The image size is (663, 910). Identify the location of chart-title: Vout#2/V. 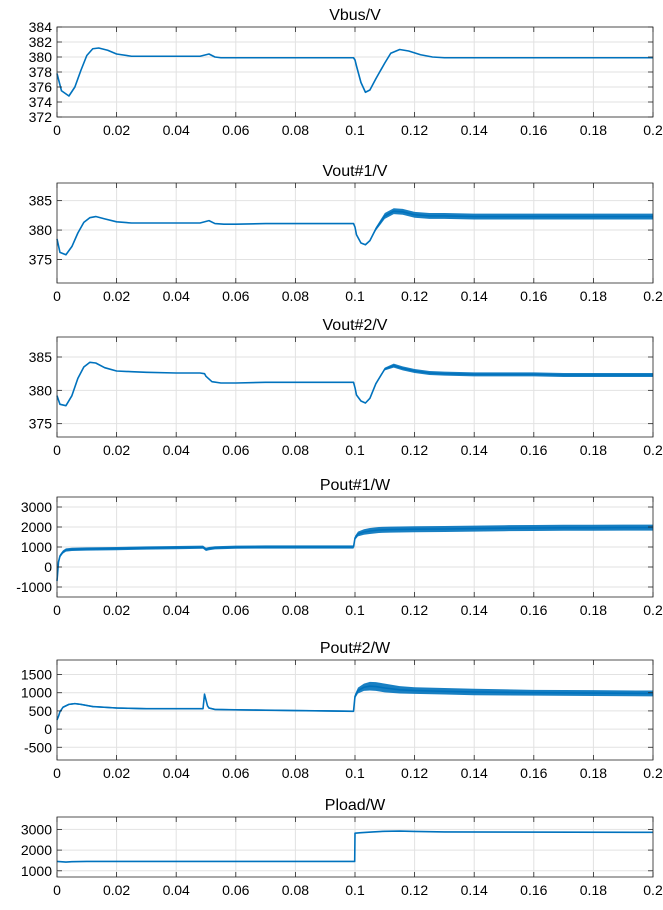
(355, 325).